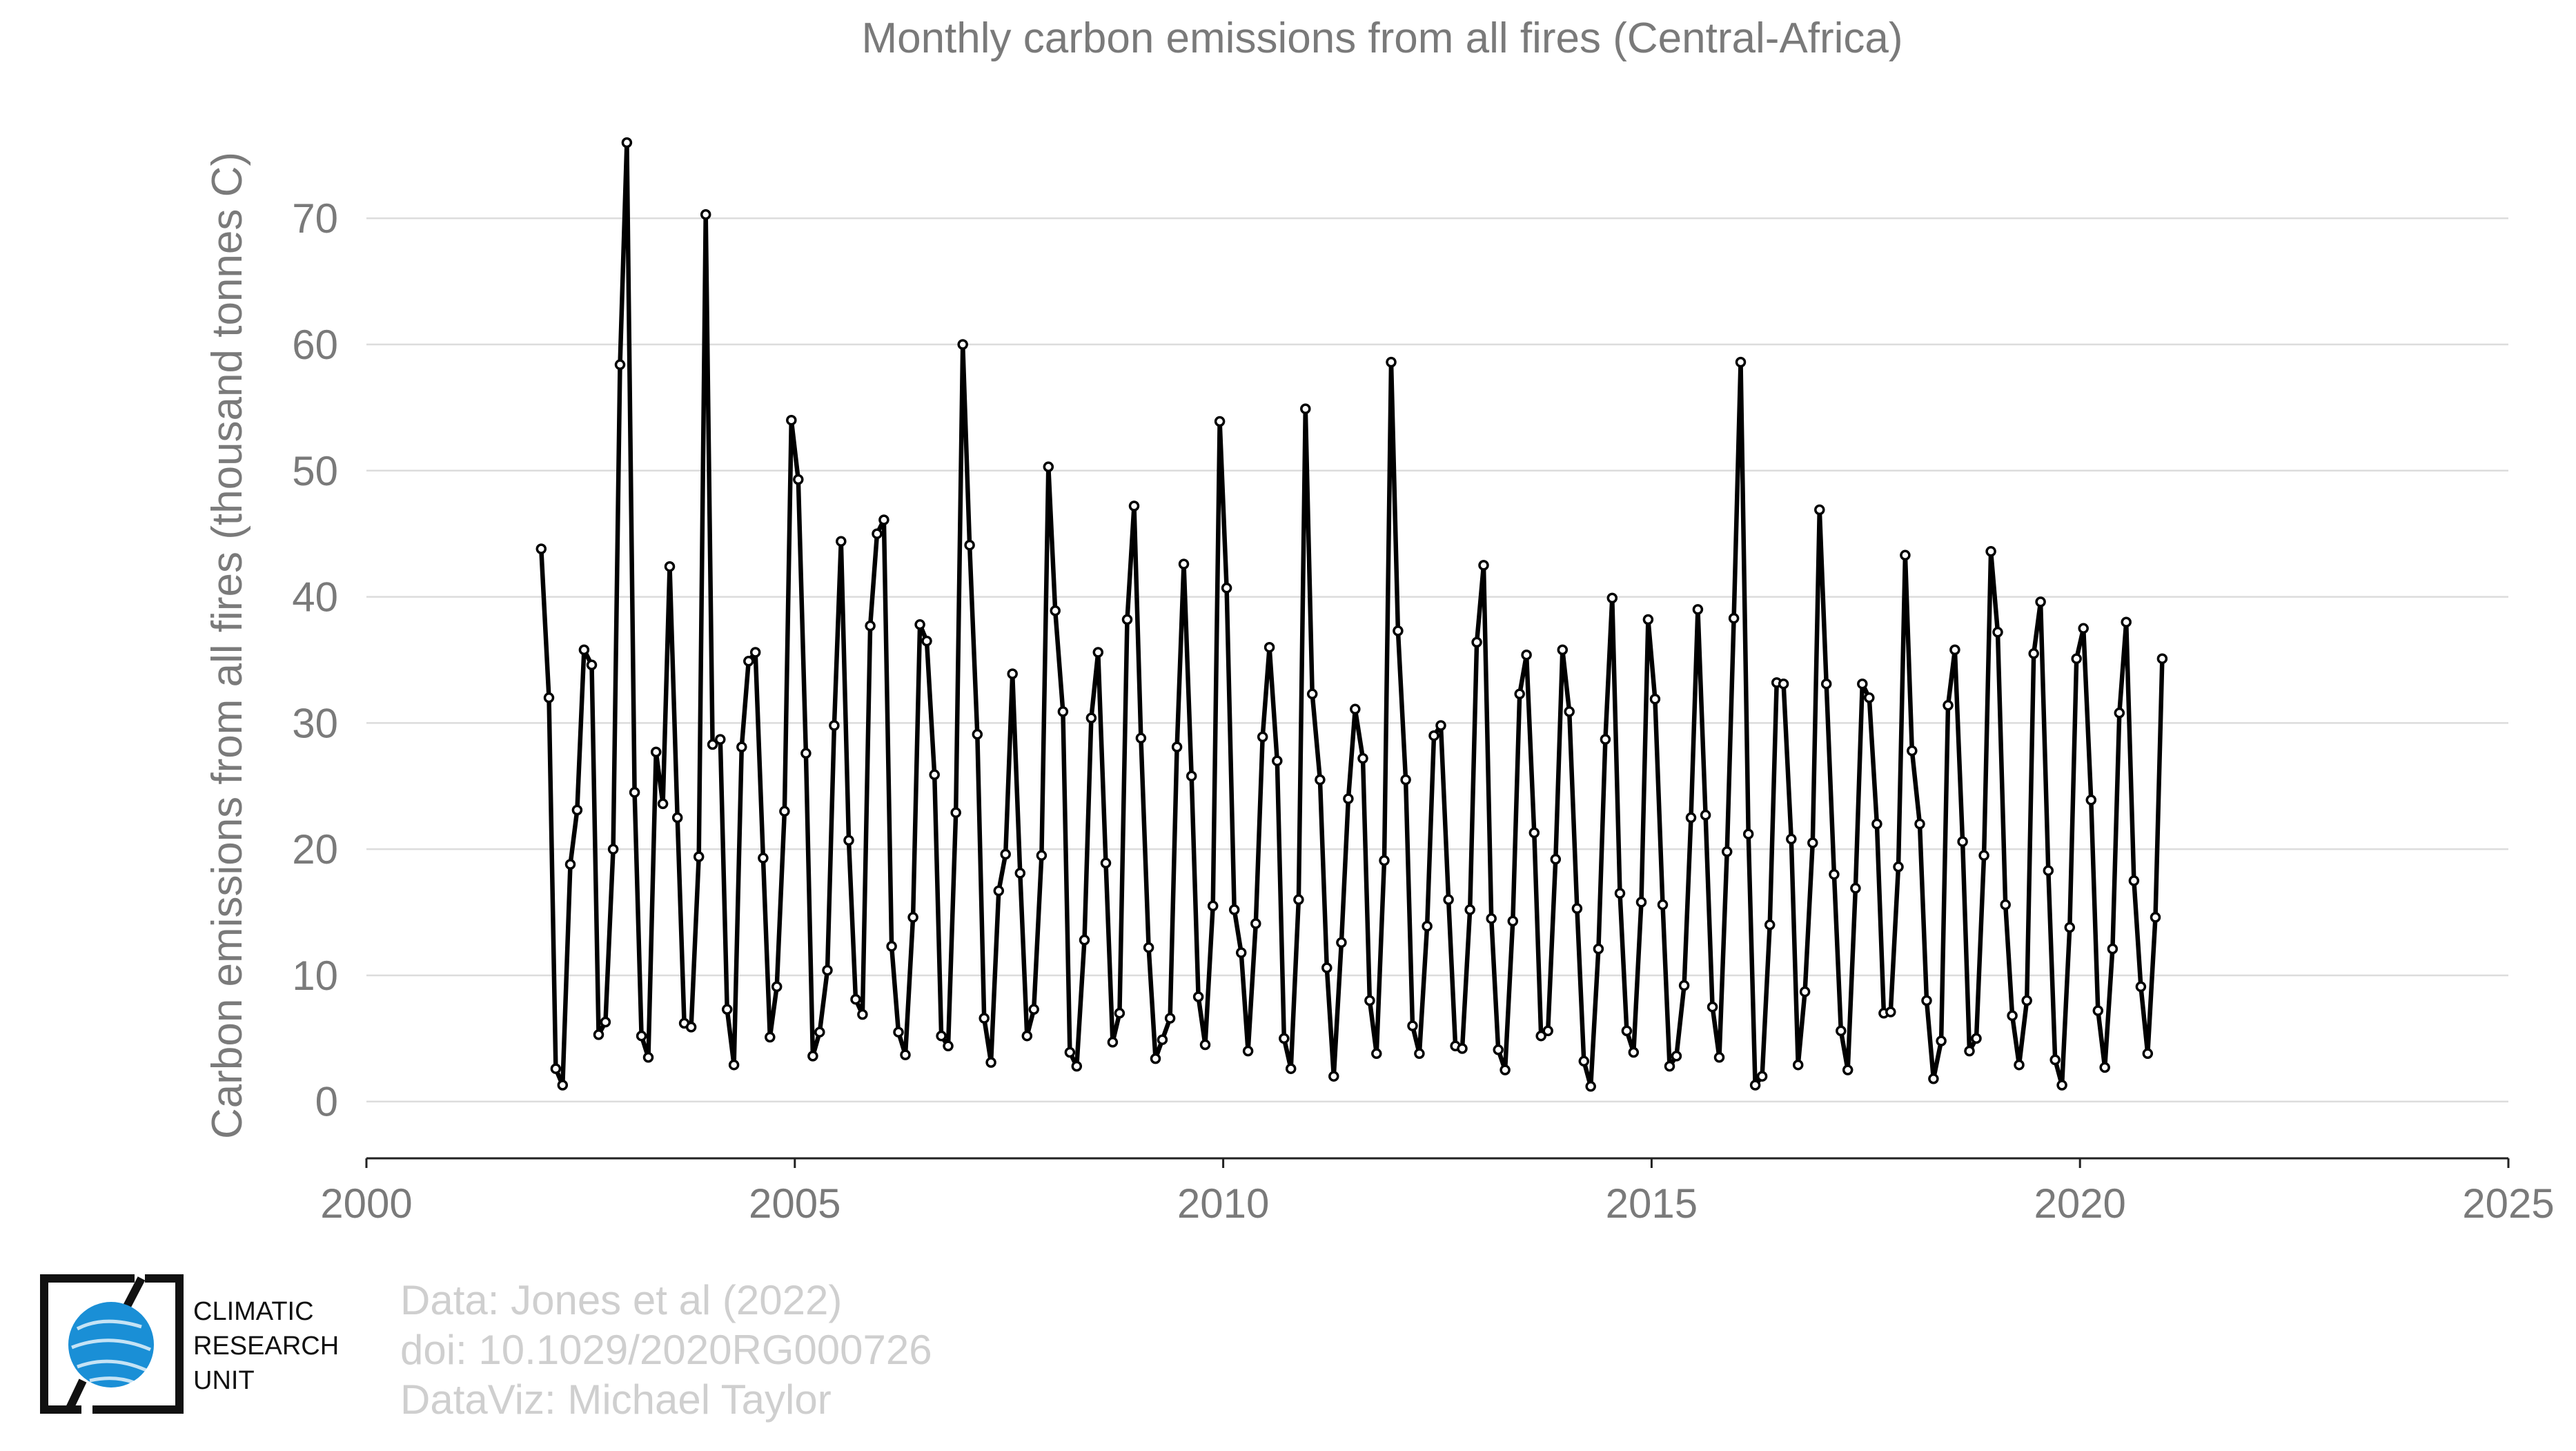  I want to click on y-tick-labels: 0 10 20 30 40 50 60 70, so click(315, 660).